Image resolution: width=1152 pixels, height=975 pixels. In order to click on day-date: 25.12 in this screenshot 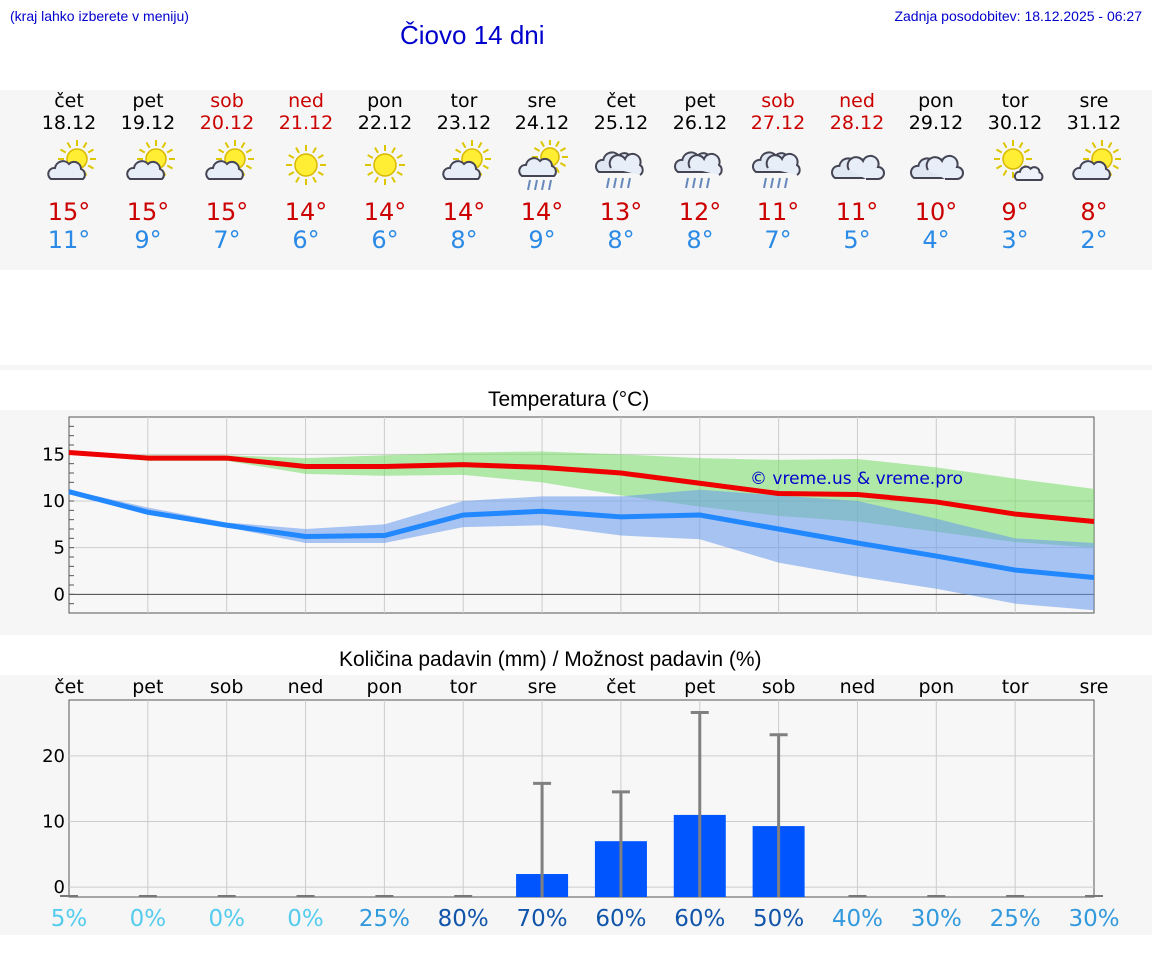, I will do `click(621, 123)`.